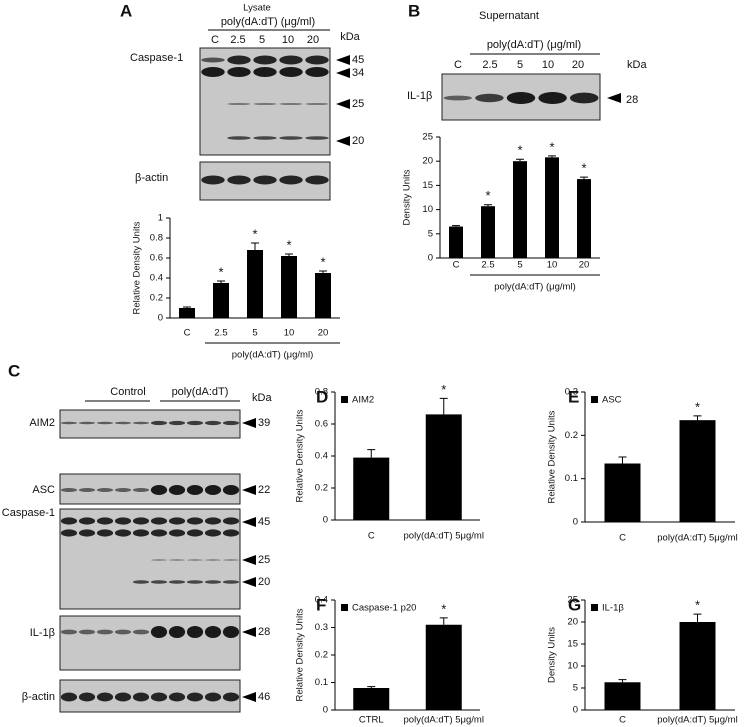  I want to click on y-tick-label: 0, so click(325, 710).